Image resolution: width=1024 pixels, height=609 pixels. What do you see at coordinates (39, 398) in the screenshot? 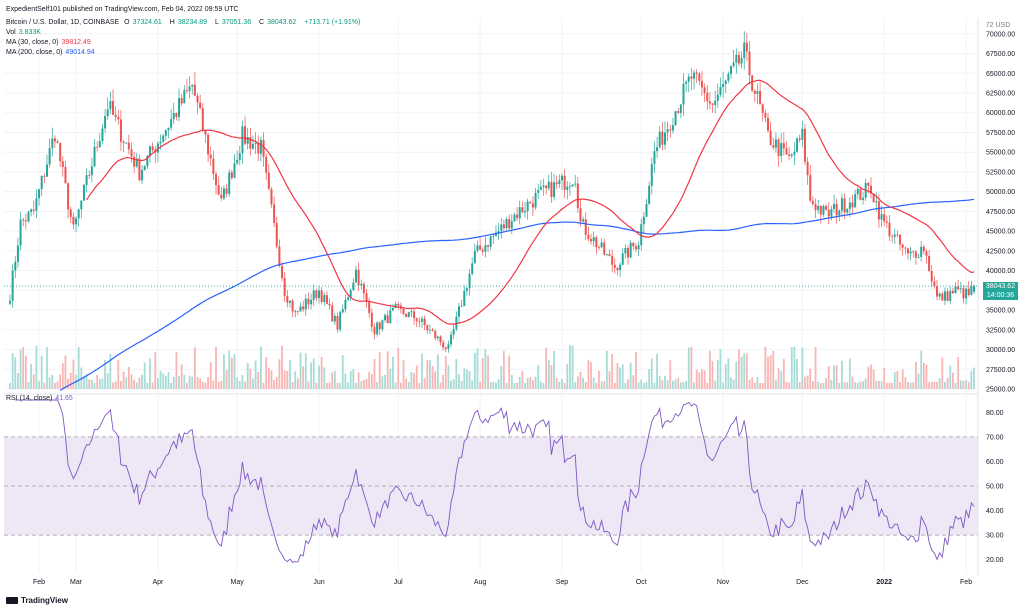
I see `rsi-legend: RSI (14, close) 41.65` at bounding box center [39, 398].